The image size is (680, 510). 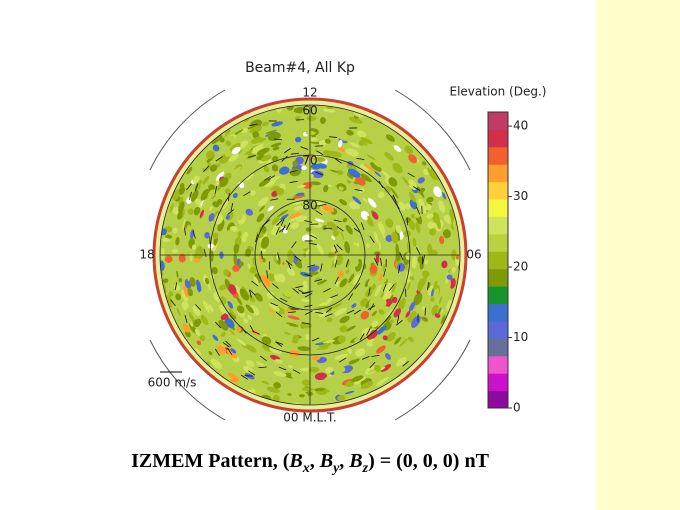 What do you see at coordinates (432, 380) in the screenshot?
I see `outer-arc` at bounding box center [432, 380].